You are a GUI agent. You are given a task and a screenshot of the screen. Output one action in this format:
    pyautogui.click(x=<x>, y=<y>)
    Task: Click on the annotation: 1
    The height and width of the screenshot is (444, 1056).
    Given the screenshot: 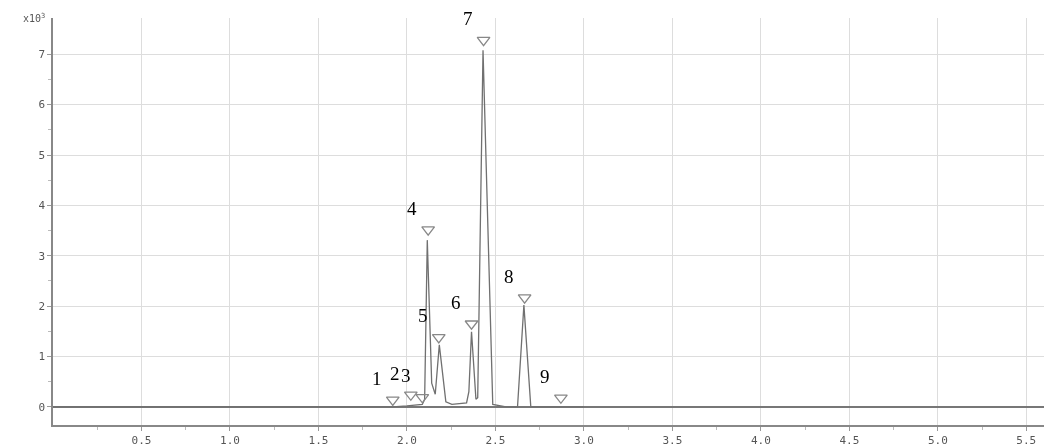 What is the action you would take?
    pyautogui.click(x=377, y=378)
    